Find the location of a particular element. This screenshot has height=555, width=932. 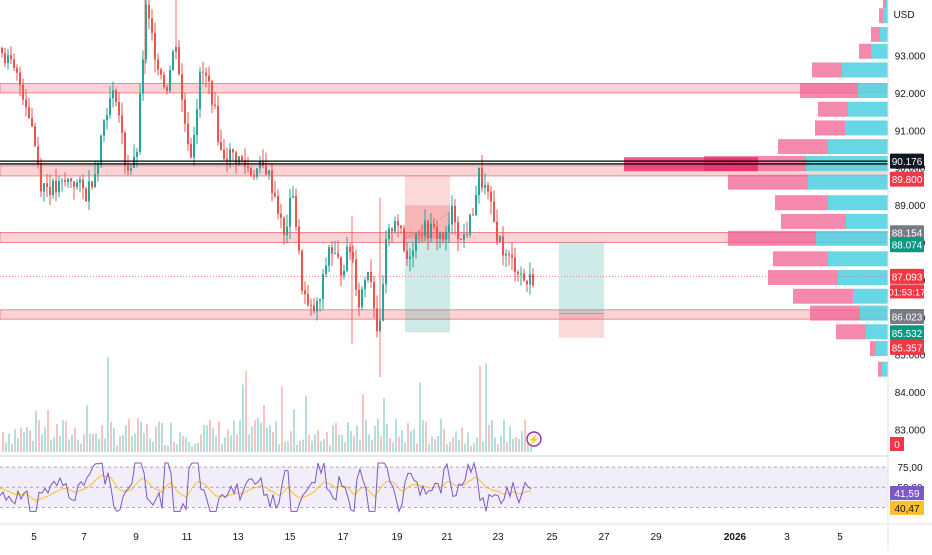

price-label: 85.357 is located at coordinates (907, 347).